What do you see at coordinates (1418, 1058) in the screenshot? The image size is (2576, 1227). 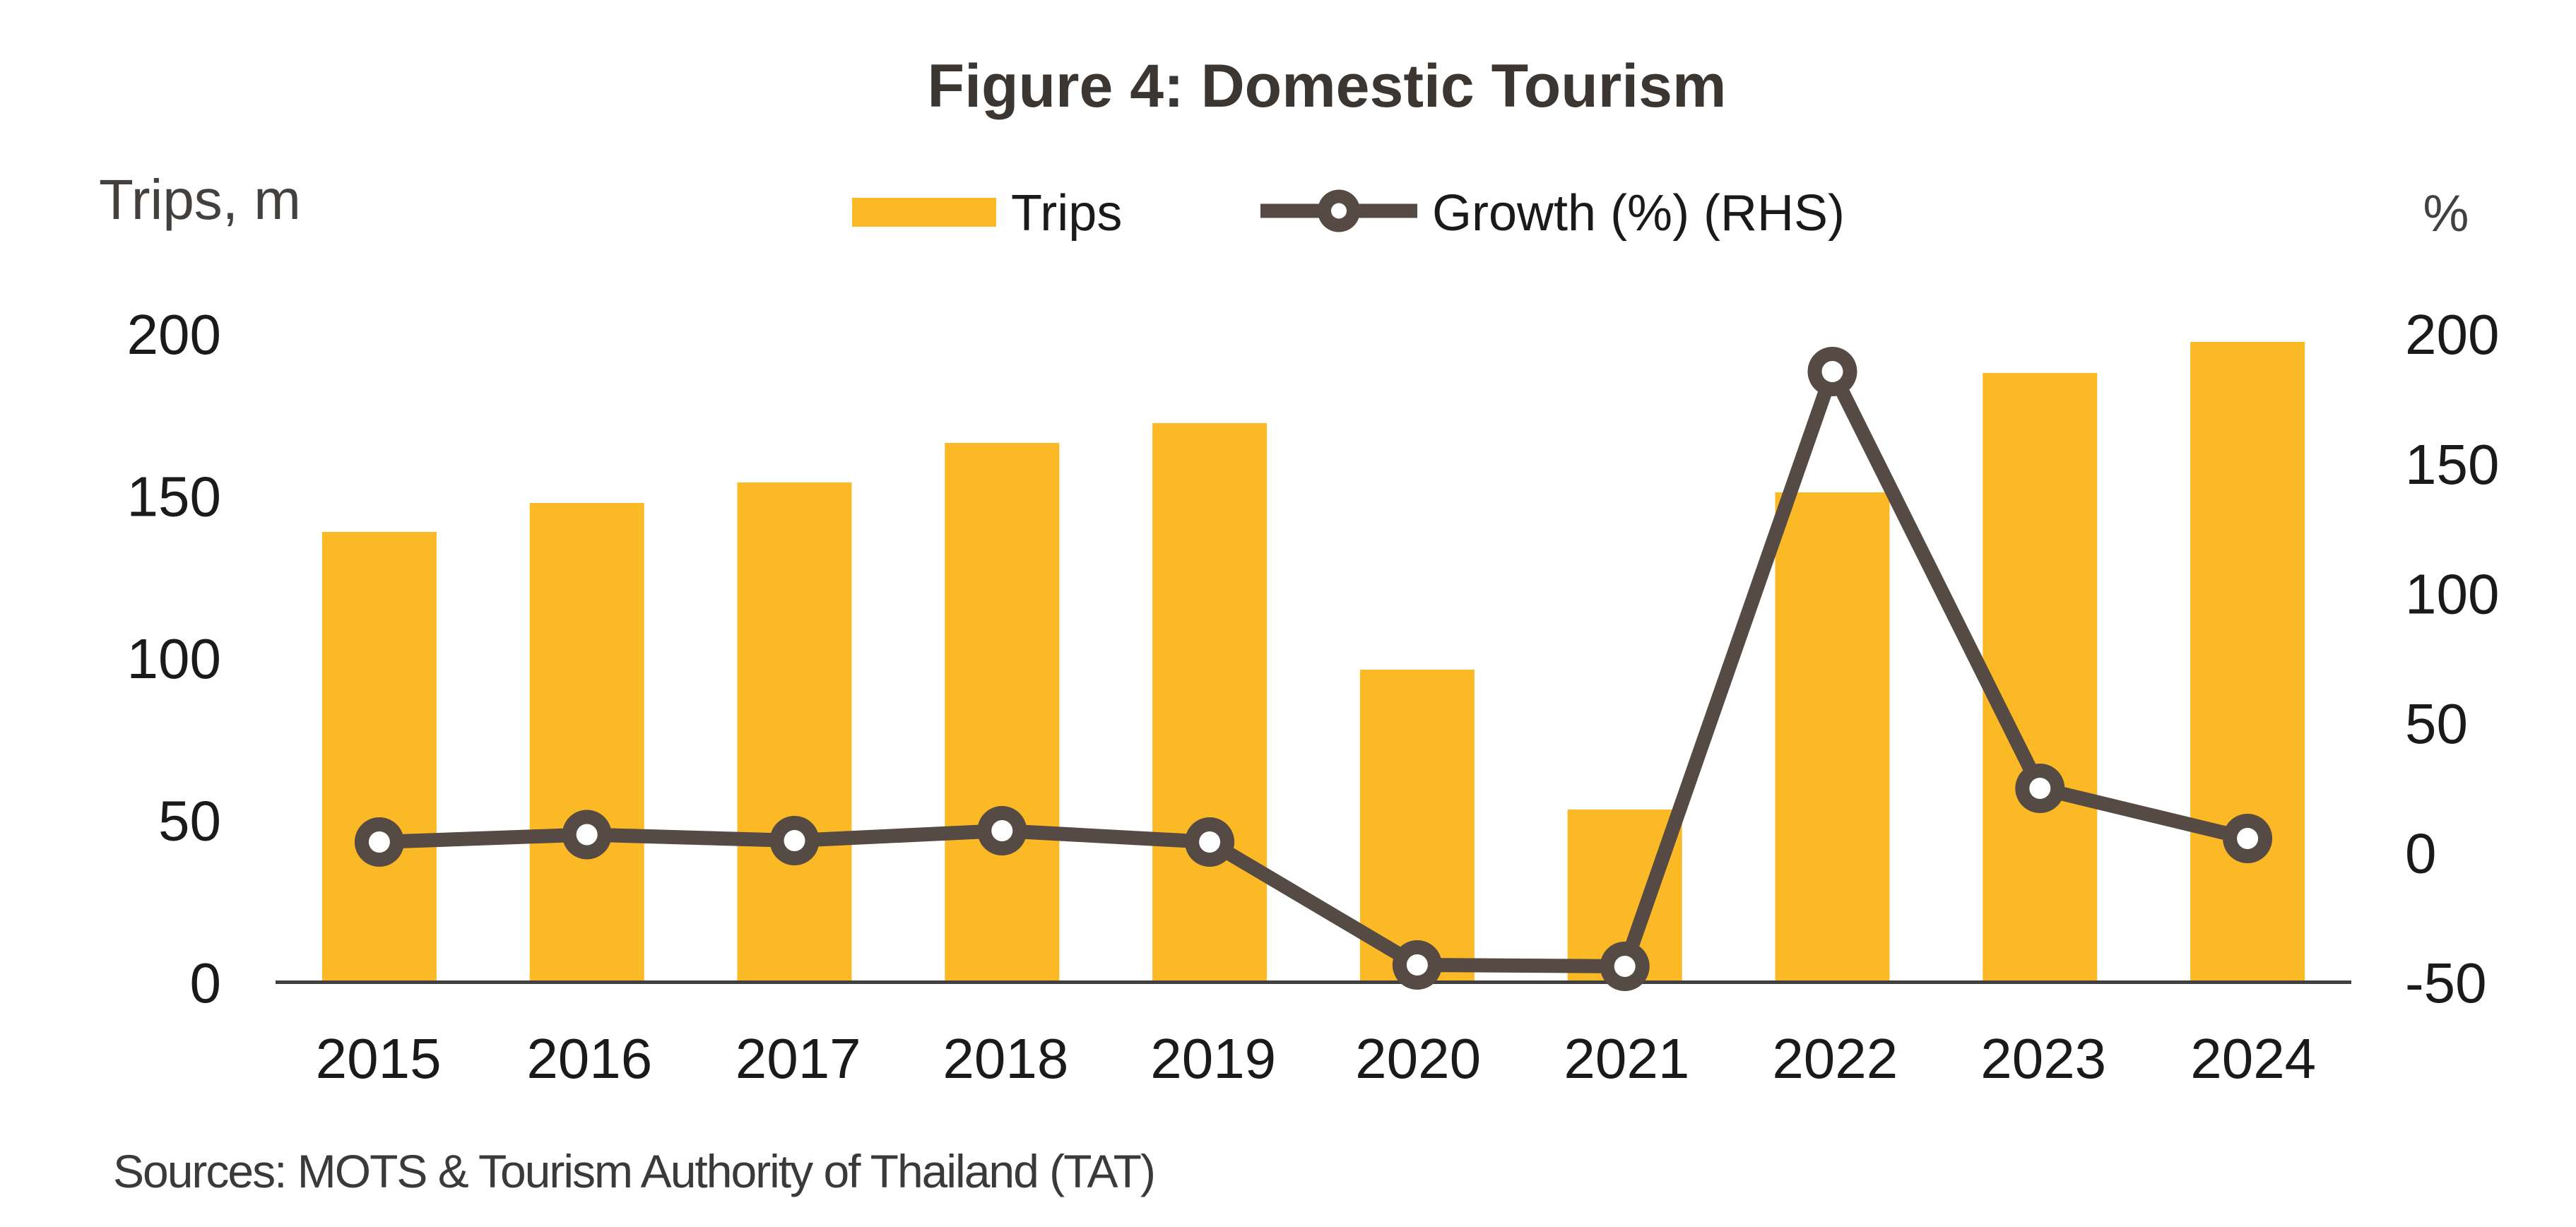 I see `svg-text: 2020` at bounding box center [1418, 1058].